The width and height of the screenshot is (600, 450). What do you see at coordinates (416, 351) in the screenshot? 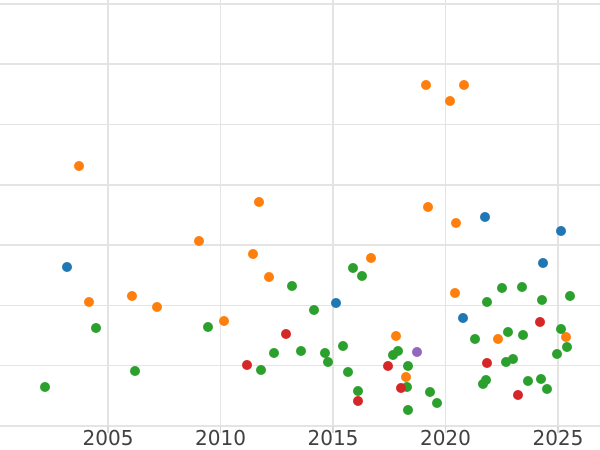
I see `data-point-purple` at bounding box center [416, 351].